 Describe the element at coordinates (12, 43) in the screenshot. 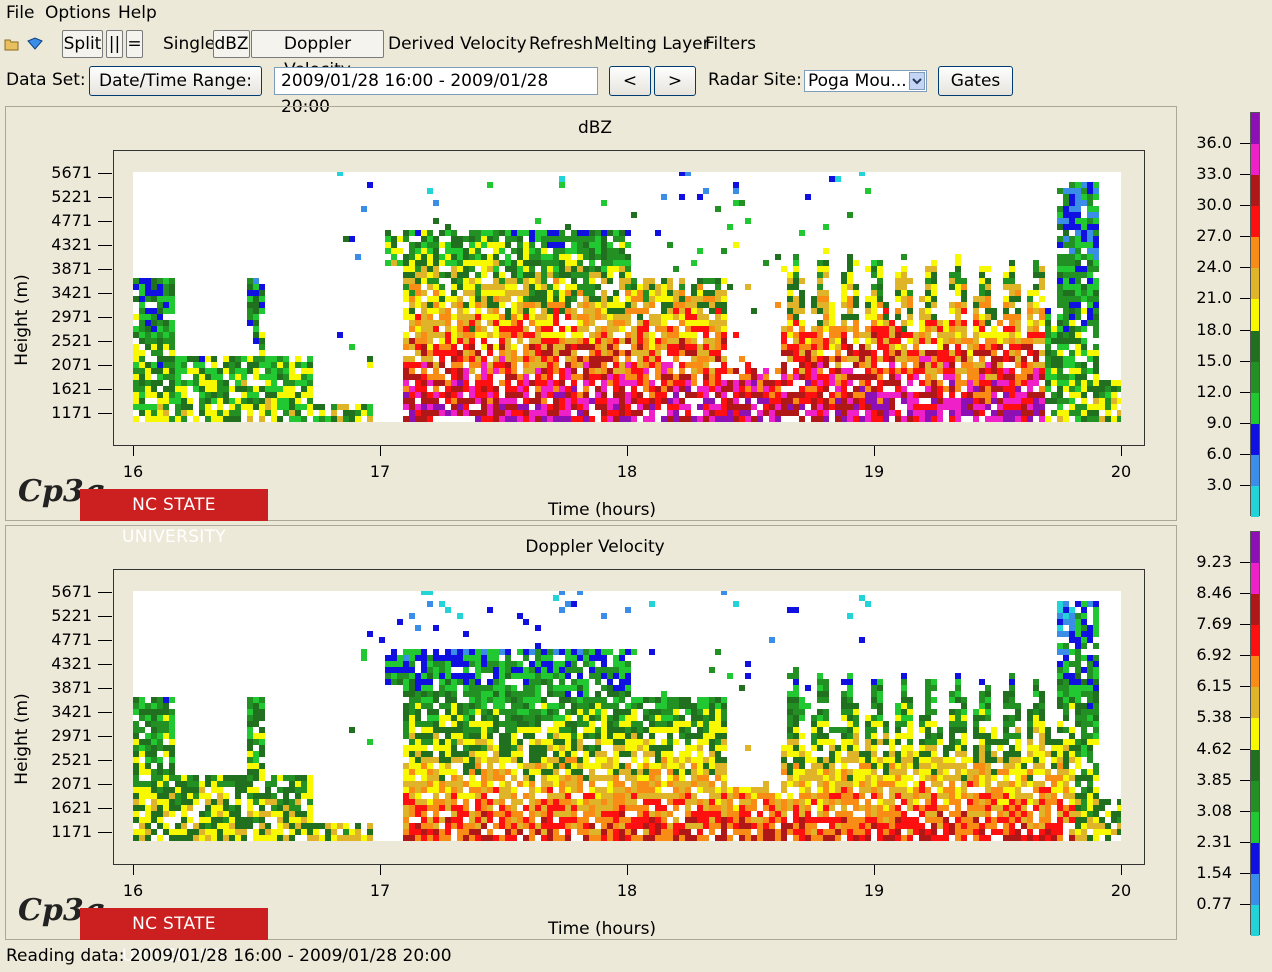

I see `open-folder-icon` at that location.